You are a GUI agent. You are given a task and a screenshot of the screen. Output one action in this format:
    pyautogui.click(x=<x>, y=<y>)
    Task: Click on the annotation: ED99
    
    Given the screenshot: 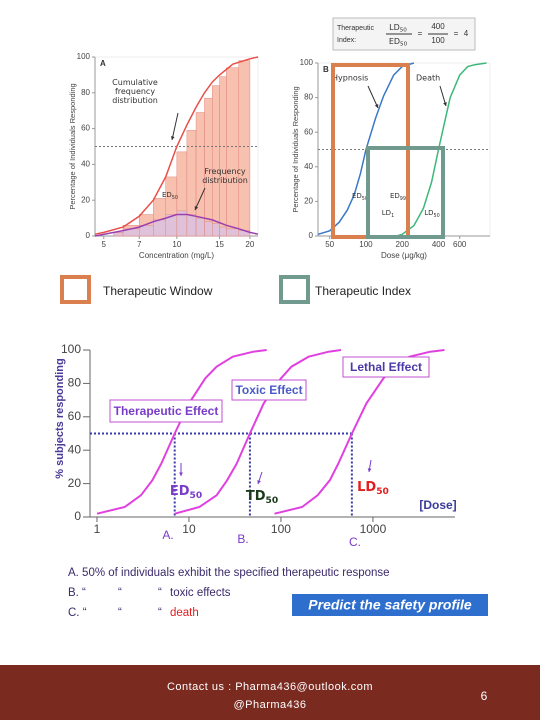 What is the action you would take?
    pyautogui.click(x=398, y=197)
    